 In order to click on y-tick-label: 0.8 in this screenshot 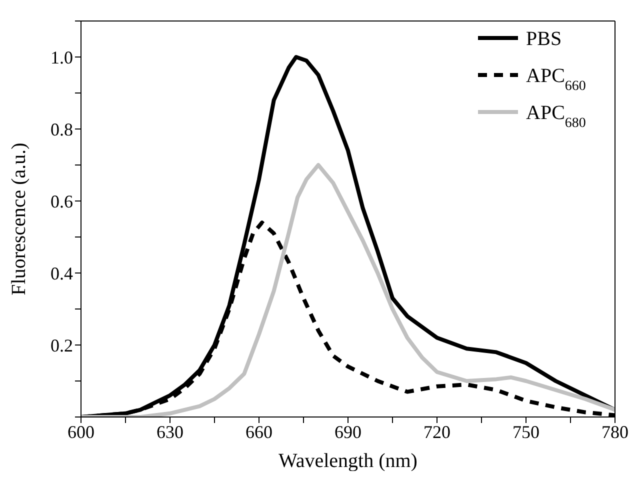, I will do `click(61, 129)`.